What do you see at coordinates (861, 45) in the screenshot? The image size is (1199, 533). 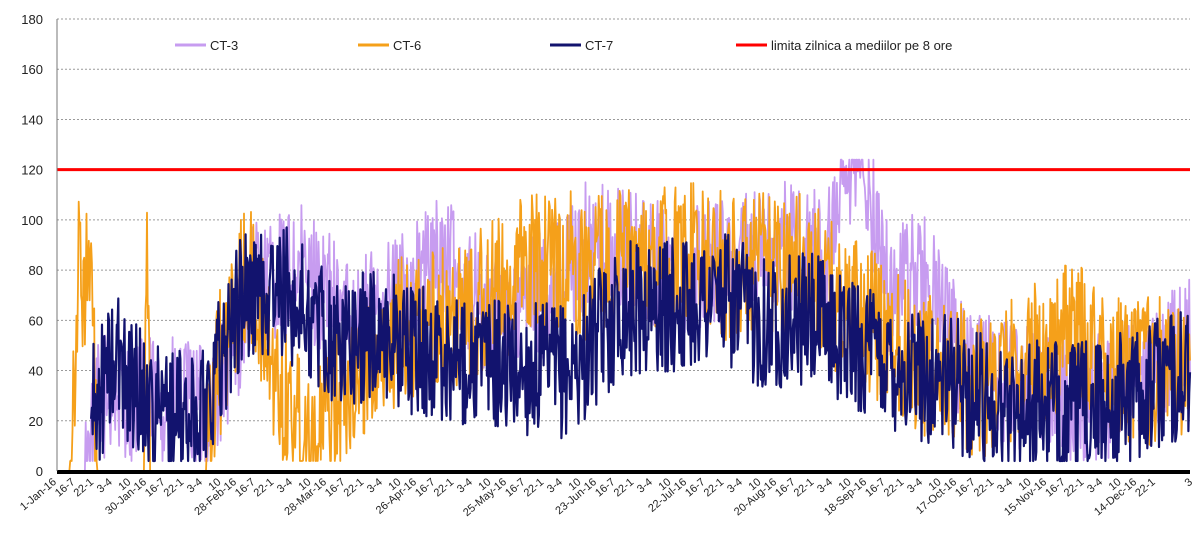 I see `legend-label-threshold: limita zilnica a mediilor pe 8 ore` at bounding box center [861, 45].